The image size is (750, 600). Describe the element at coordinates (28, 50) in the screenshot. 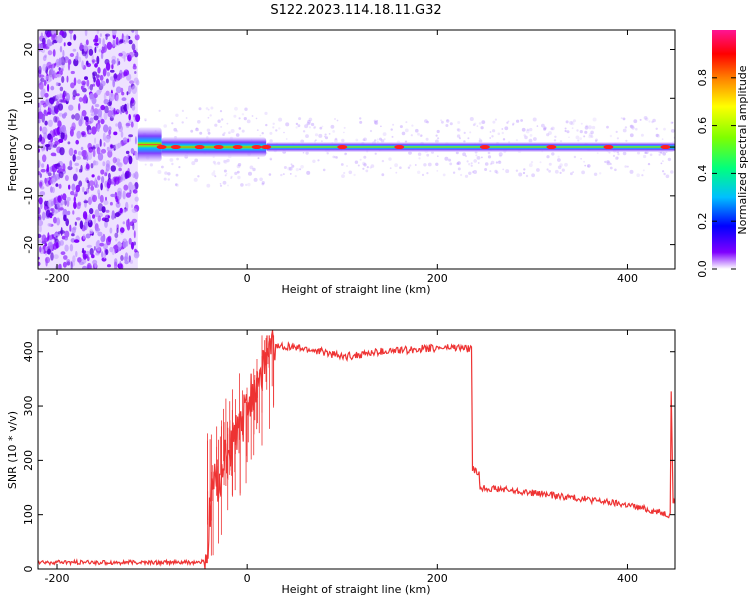

I see `spectrogram-ytick-label: 20` at that location.